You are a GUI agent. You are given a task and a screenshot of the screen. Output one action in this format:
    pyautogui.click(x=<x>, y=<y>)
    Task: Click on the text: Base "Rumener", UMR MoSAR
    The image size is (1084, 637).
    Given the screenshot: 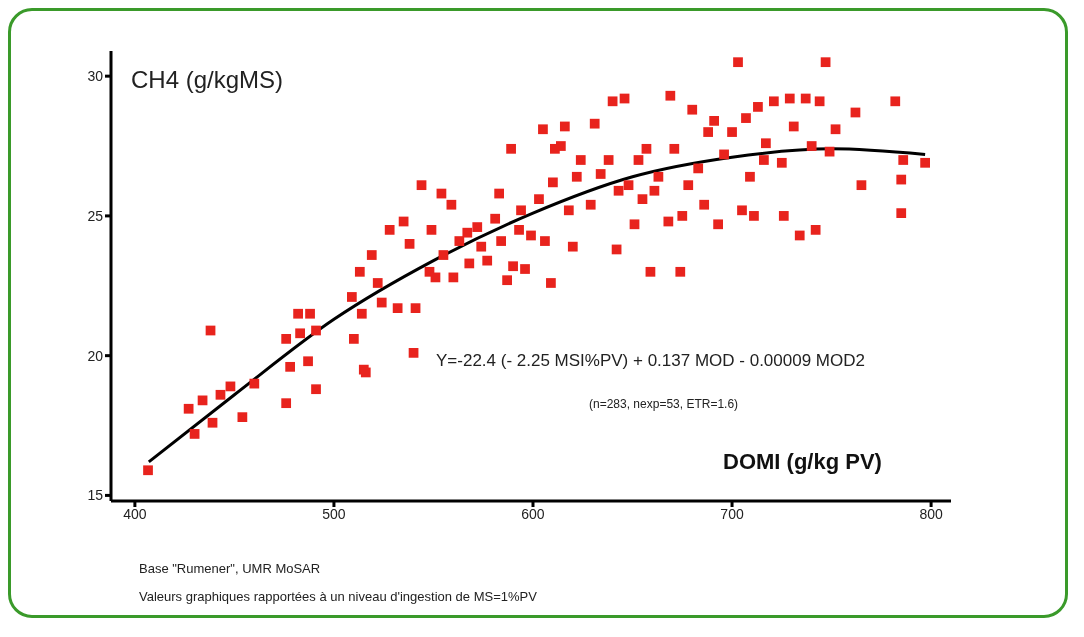 What is the action you would take?
    pyautogui.click(x=230, y=568)
    